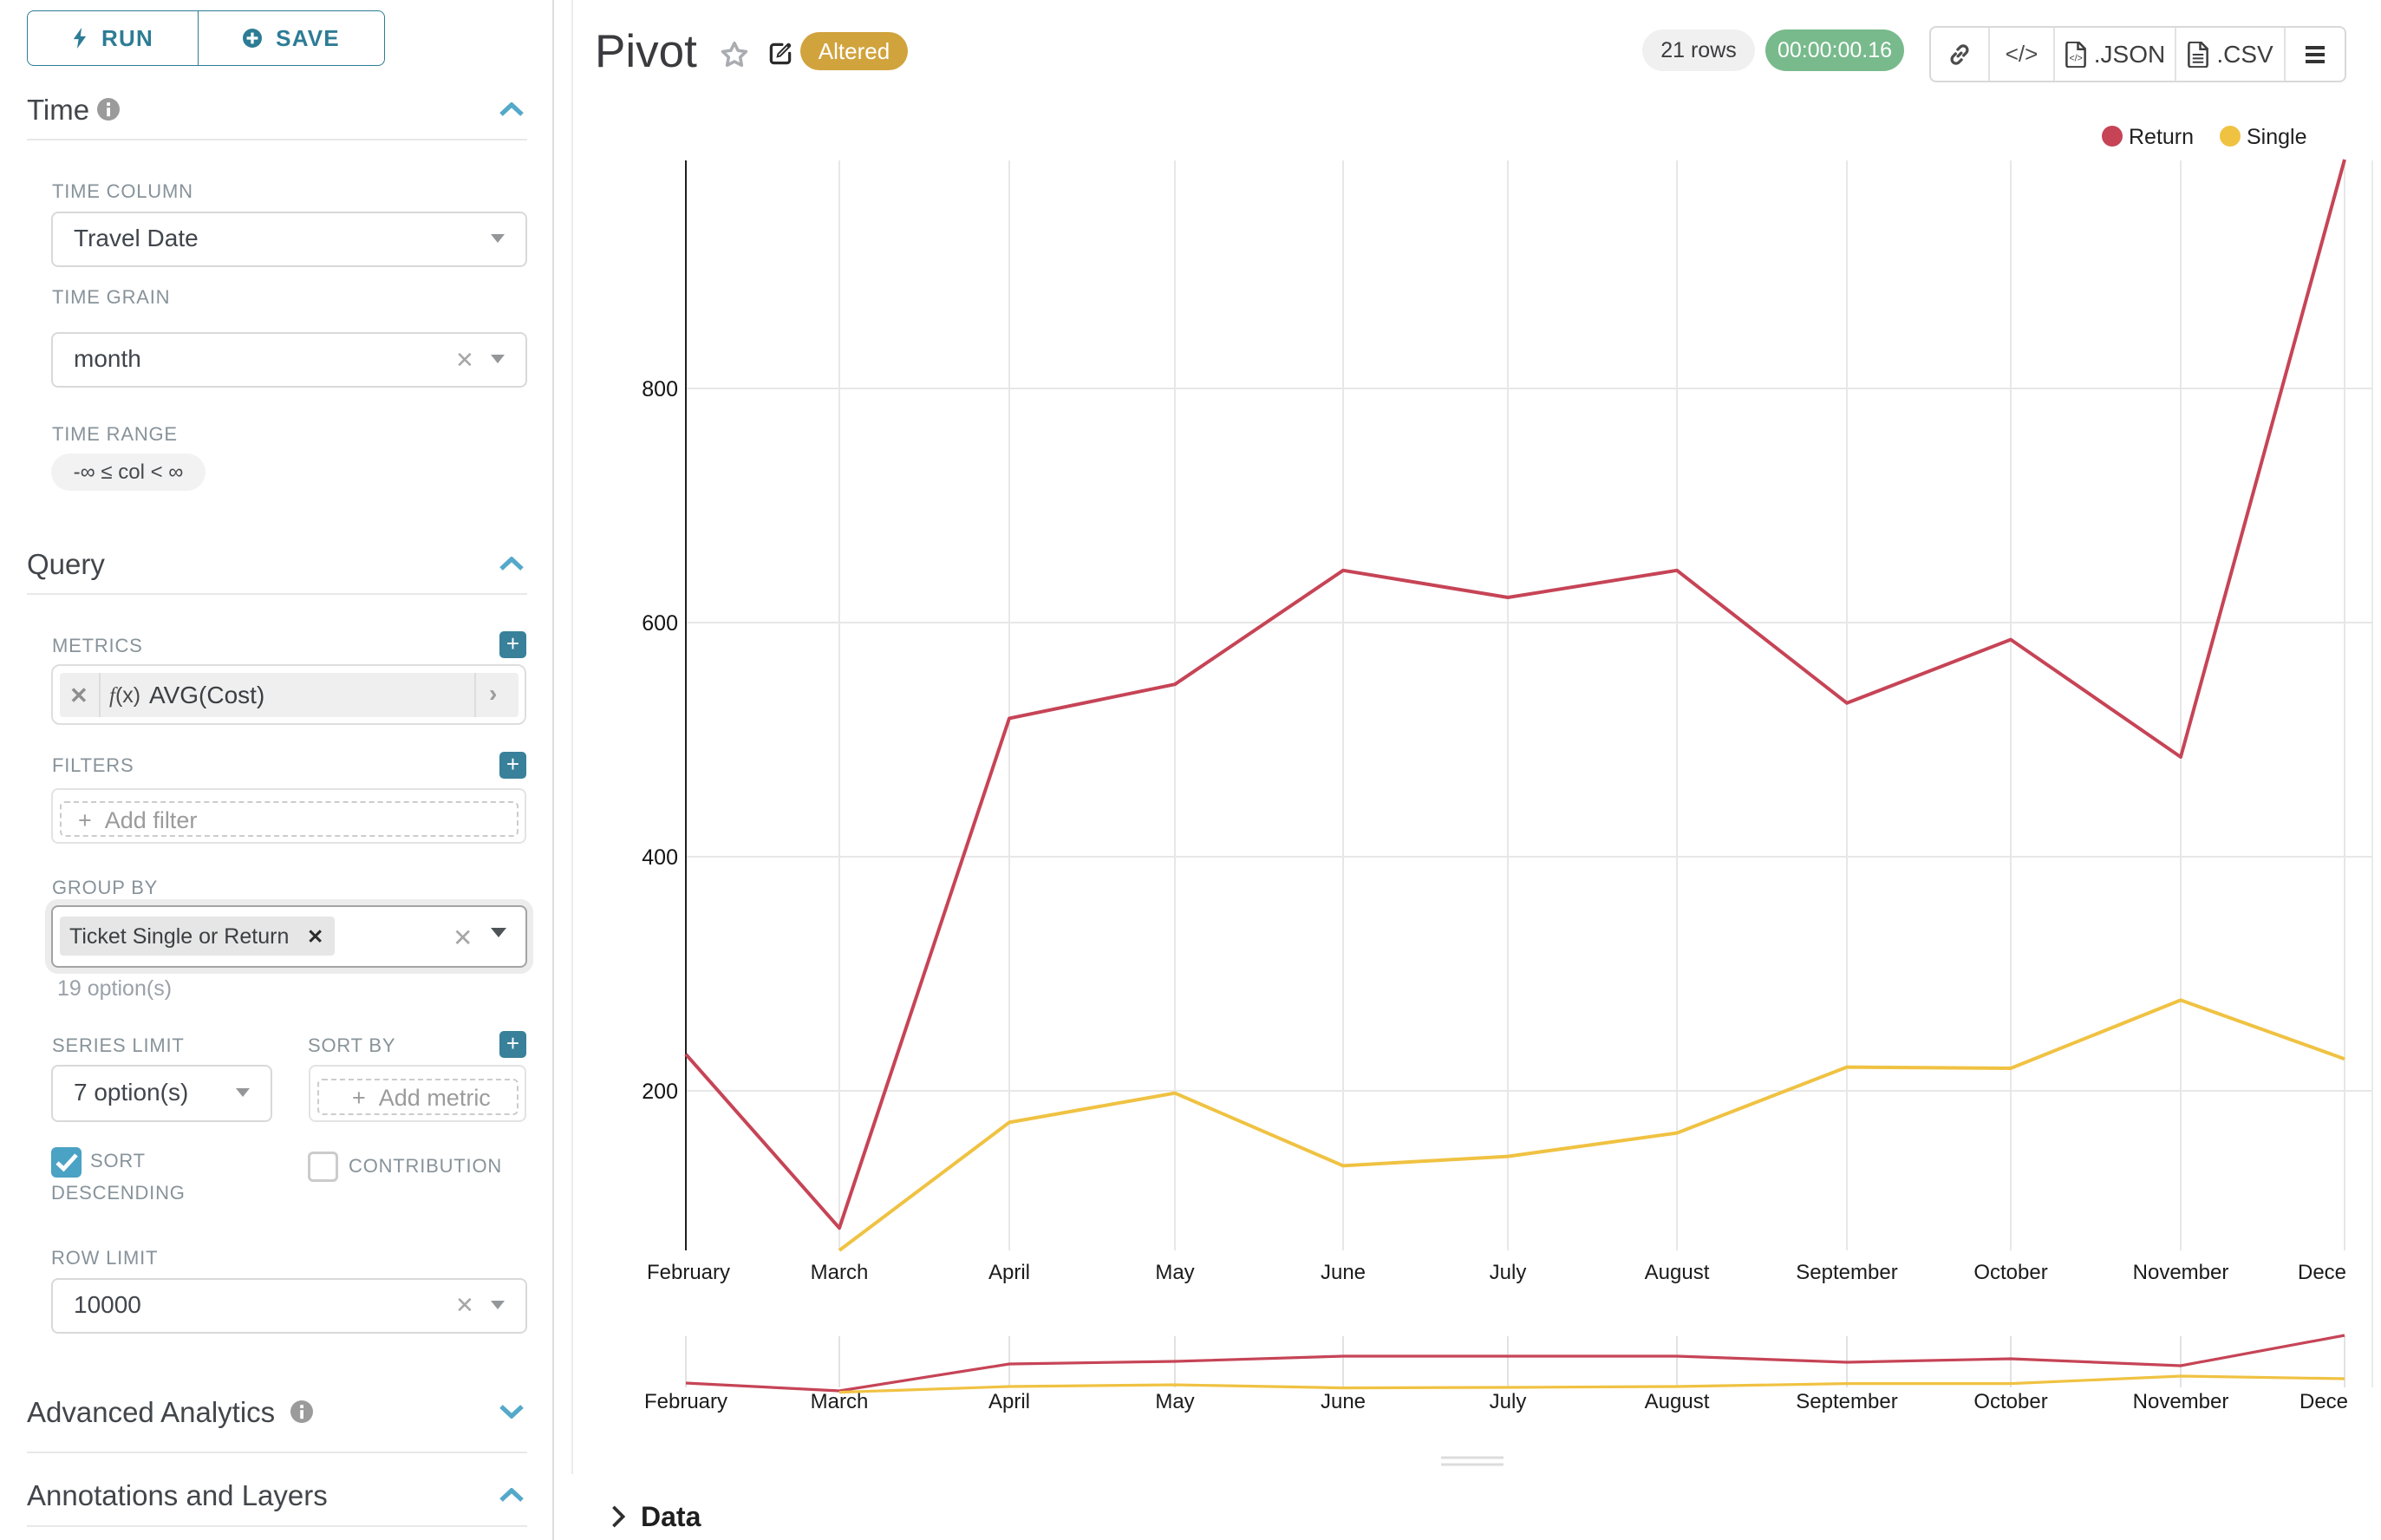 Image resolution: width=2381 pixels, height=1540 pixels. I want to click on svg-text: 600, so click(660, 623).